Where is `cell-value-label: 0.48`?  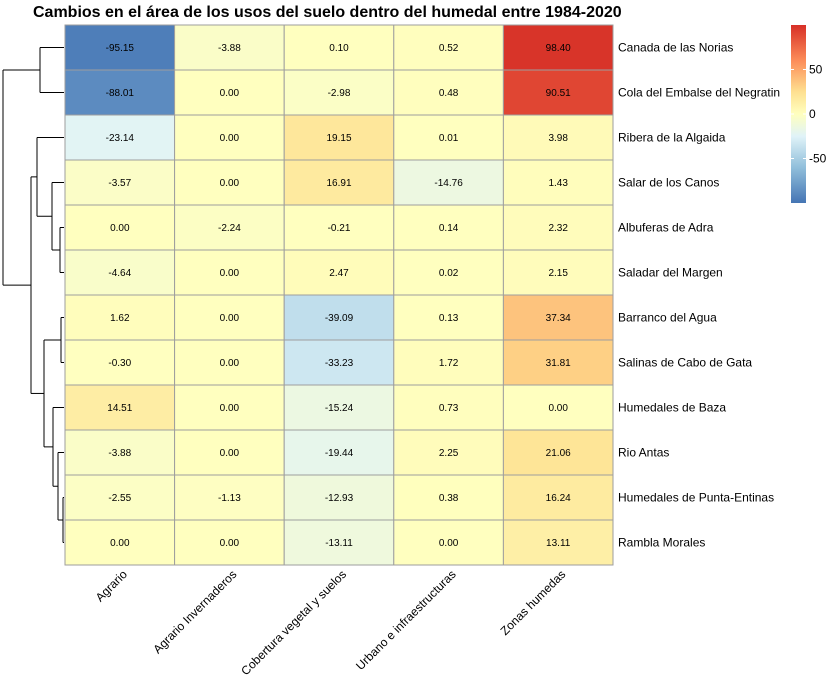 cell-value-label: 0.48 is located at coordinates (449, 93).